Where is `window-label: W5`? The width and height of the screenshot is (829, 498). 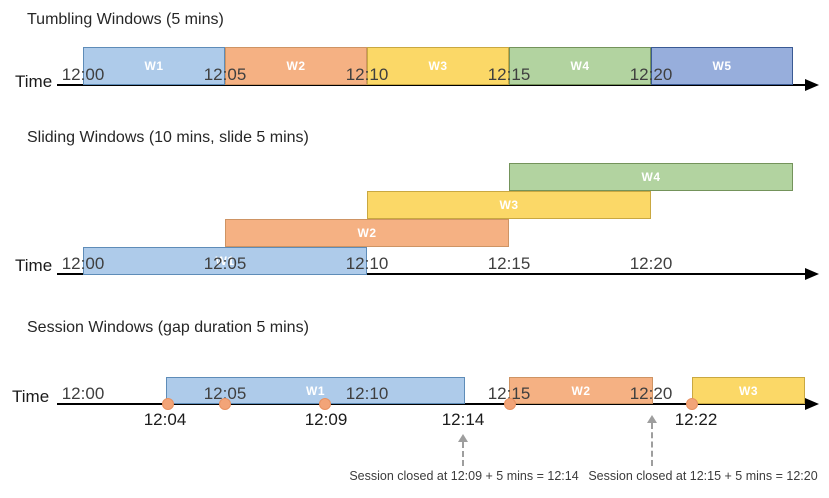 window-label: W5 is located at coordinates (722, 66).